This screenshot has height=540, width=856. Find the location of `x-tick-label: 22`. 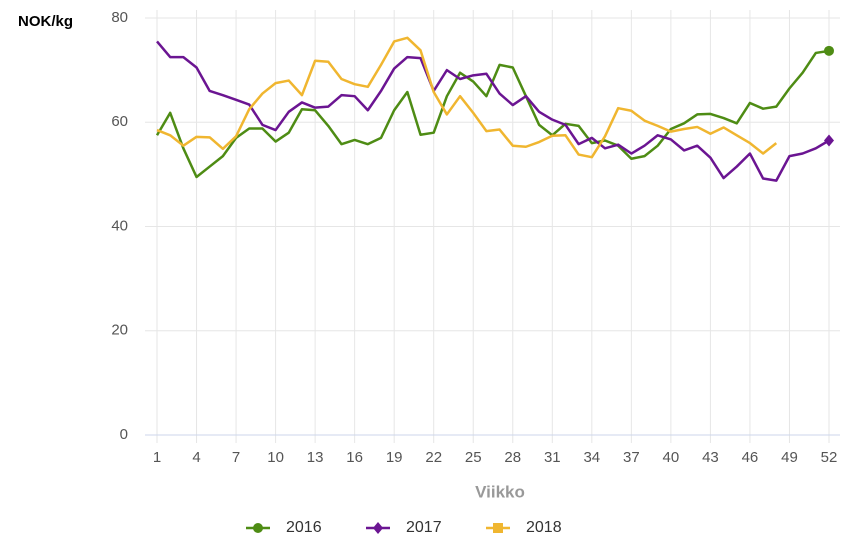

x-tick-label: 22 is located at coordinates (433, 457).